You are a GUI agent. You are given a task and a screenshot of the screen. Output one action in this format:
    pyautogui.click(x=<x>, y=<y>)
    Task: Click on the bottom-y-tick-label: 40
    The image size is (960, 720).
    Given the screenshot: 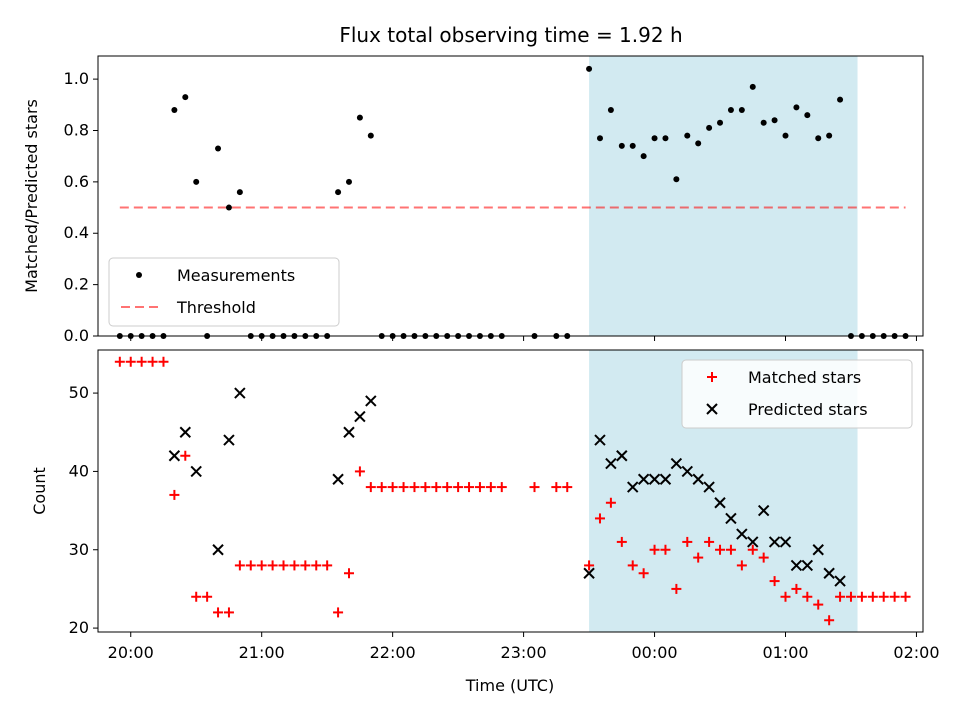 What is the action you would take?
    pyautogui.click(x=79, y=470)
    